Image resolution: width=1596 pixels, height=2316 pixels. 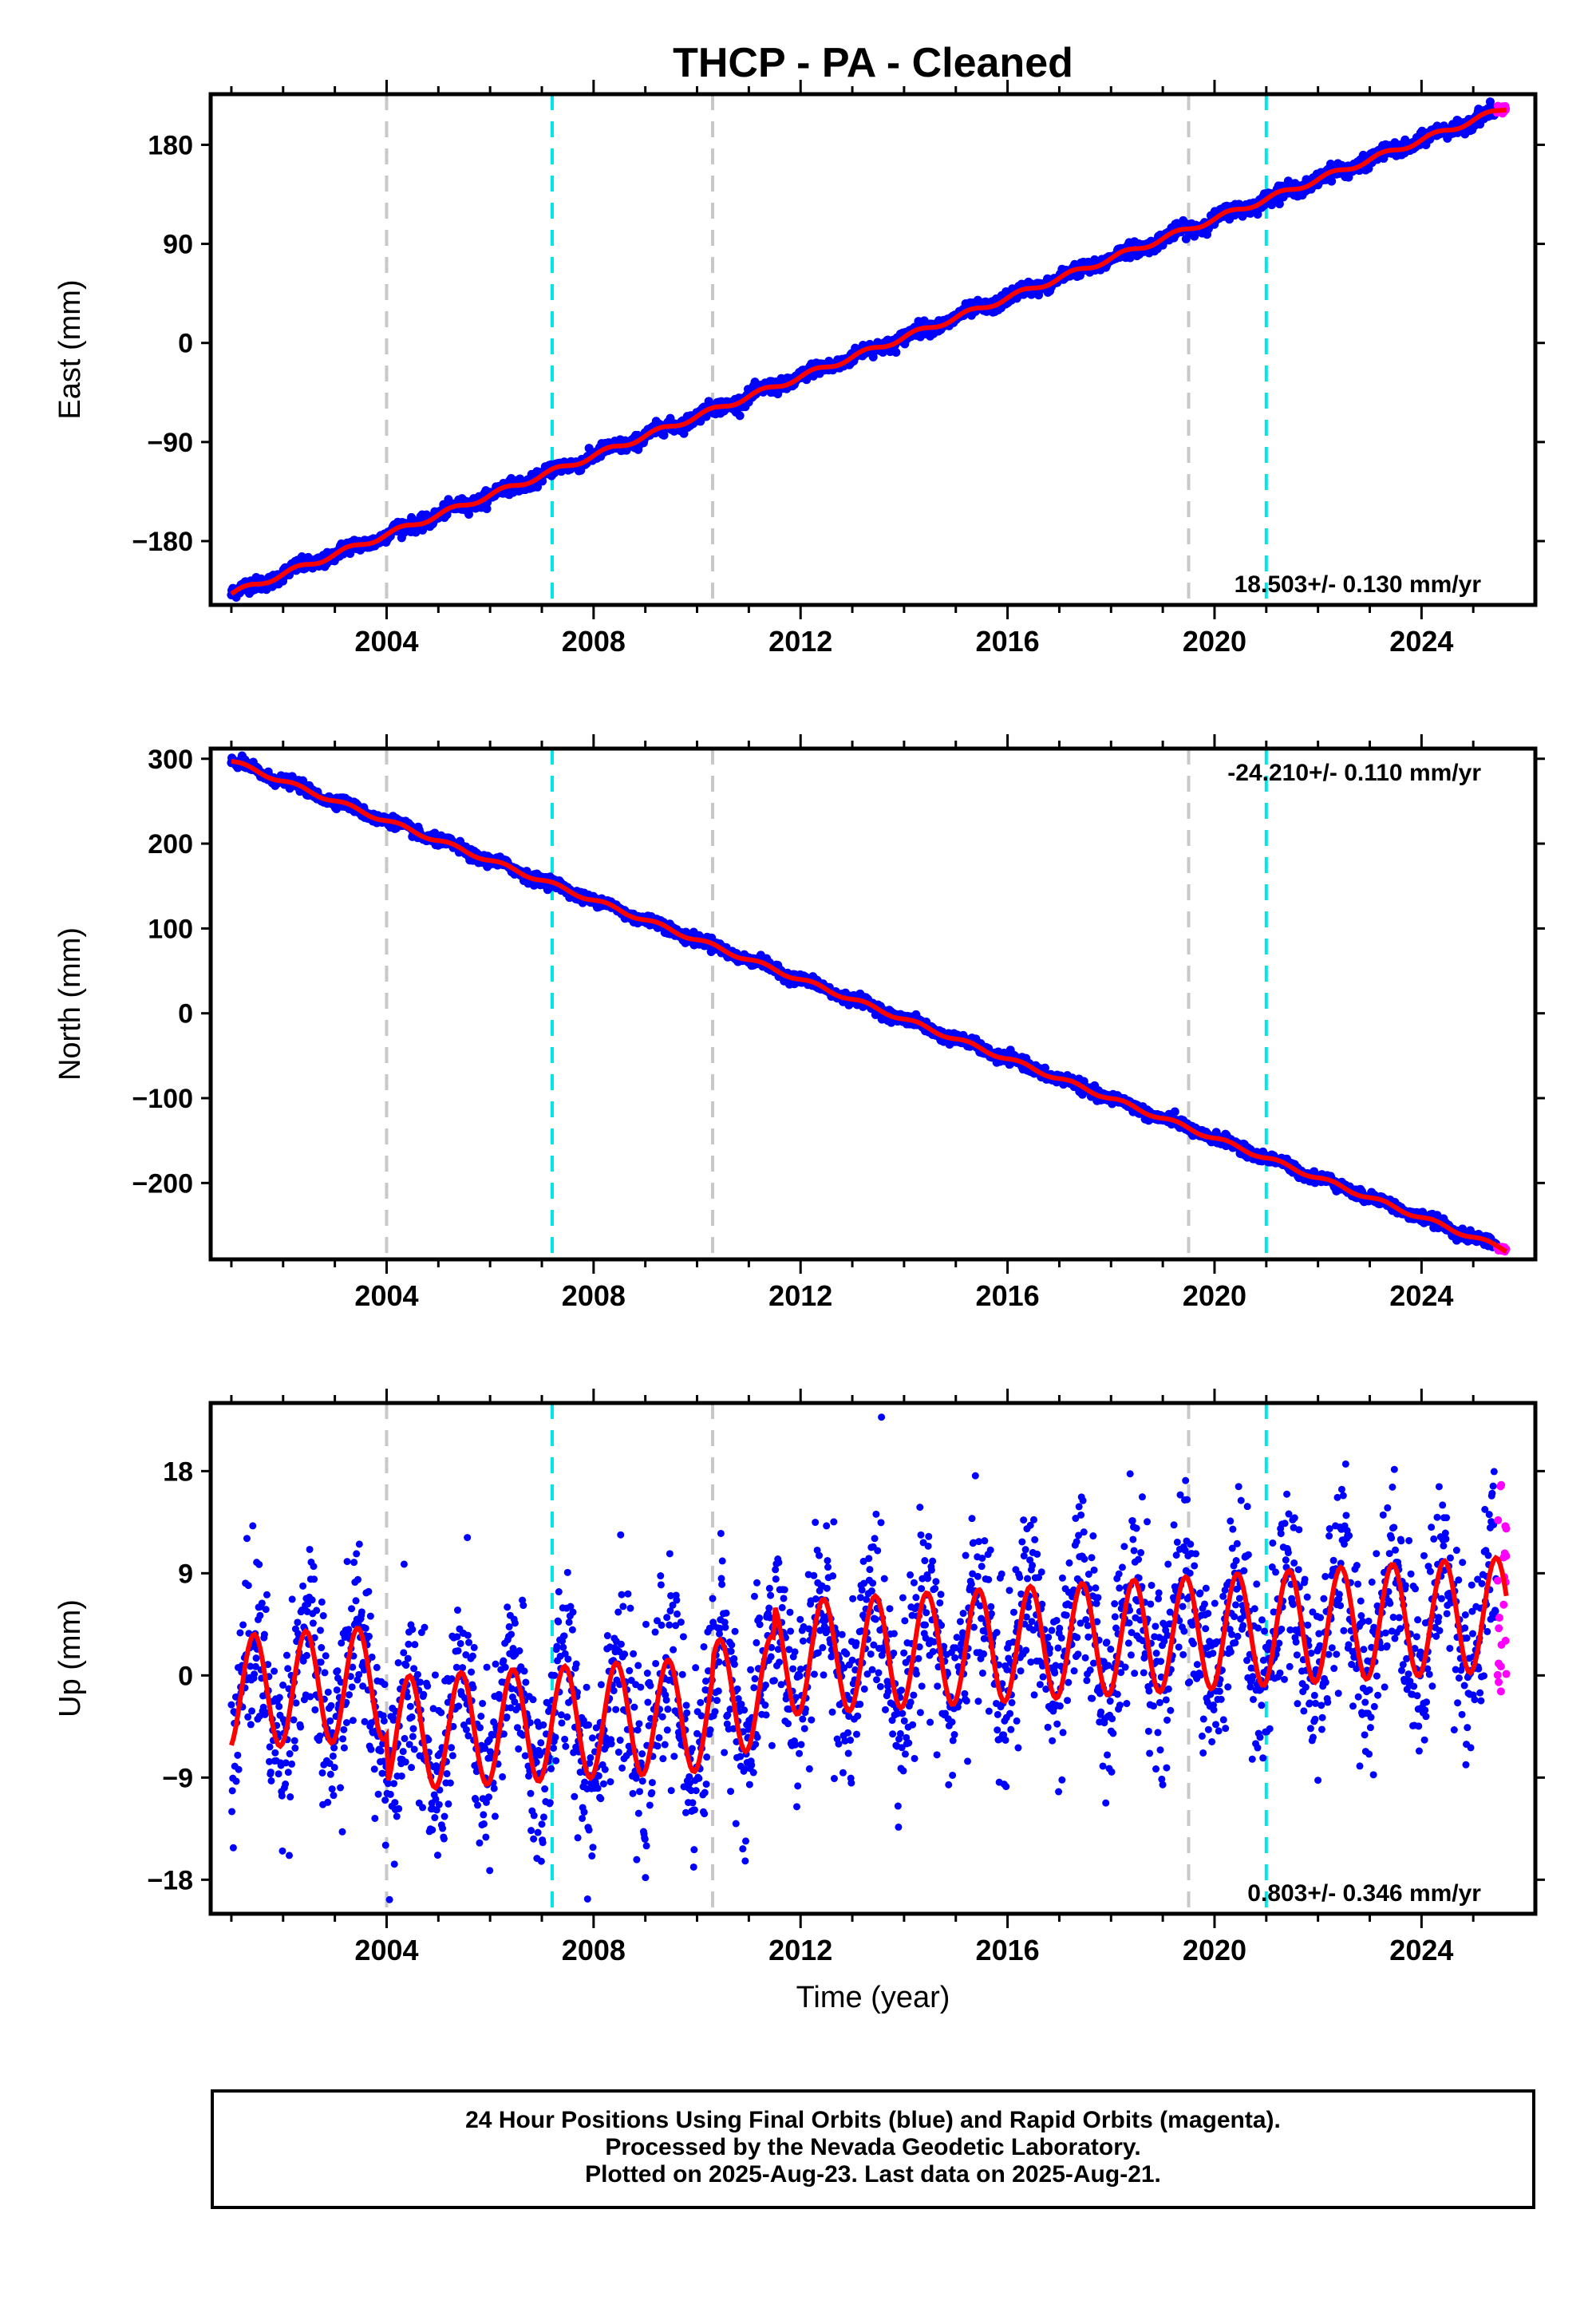 What do you see at coordinates (170, 443) in the screenshot?
I see `y-tick-label: −90` at bounding box center [170, 443].